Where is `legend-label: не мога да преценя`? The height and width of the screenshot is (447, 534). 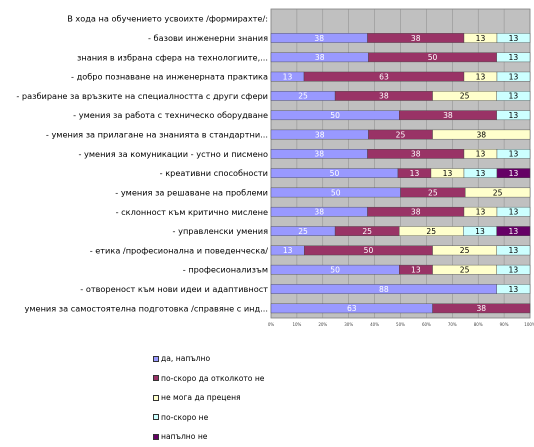 legend-label: не мога да преценя is located at coordinates (201, 398).